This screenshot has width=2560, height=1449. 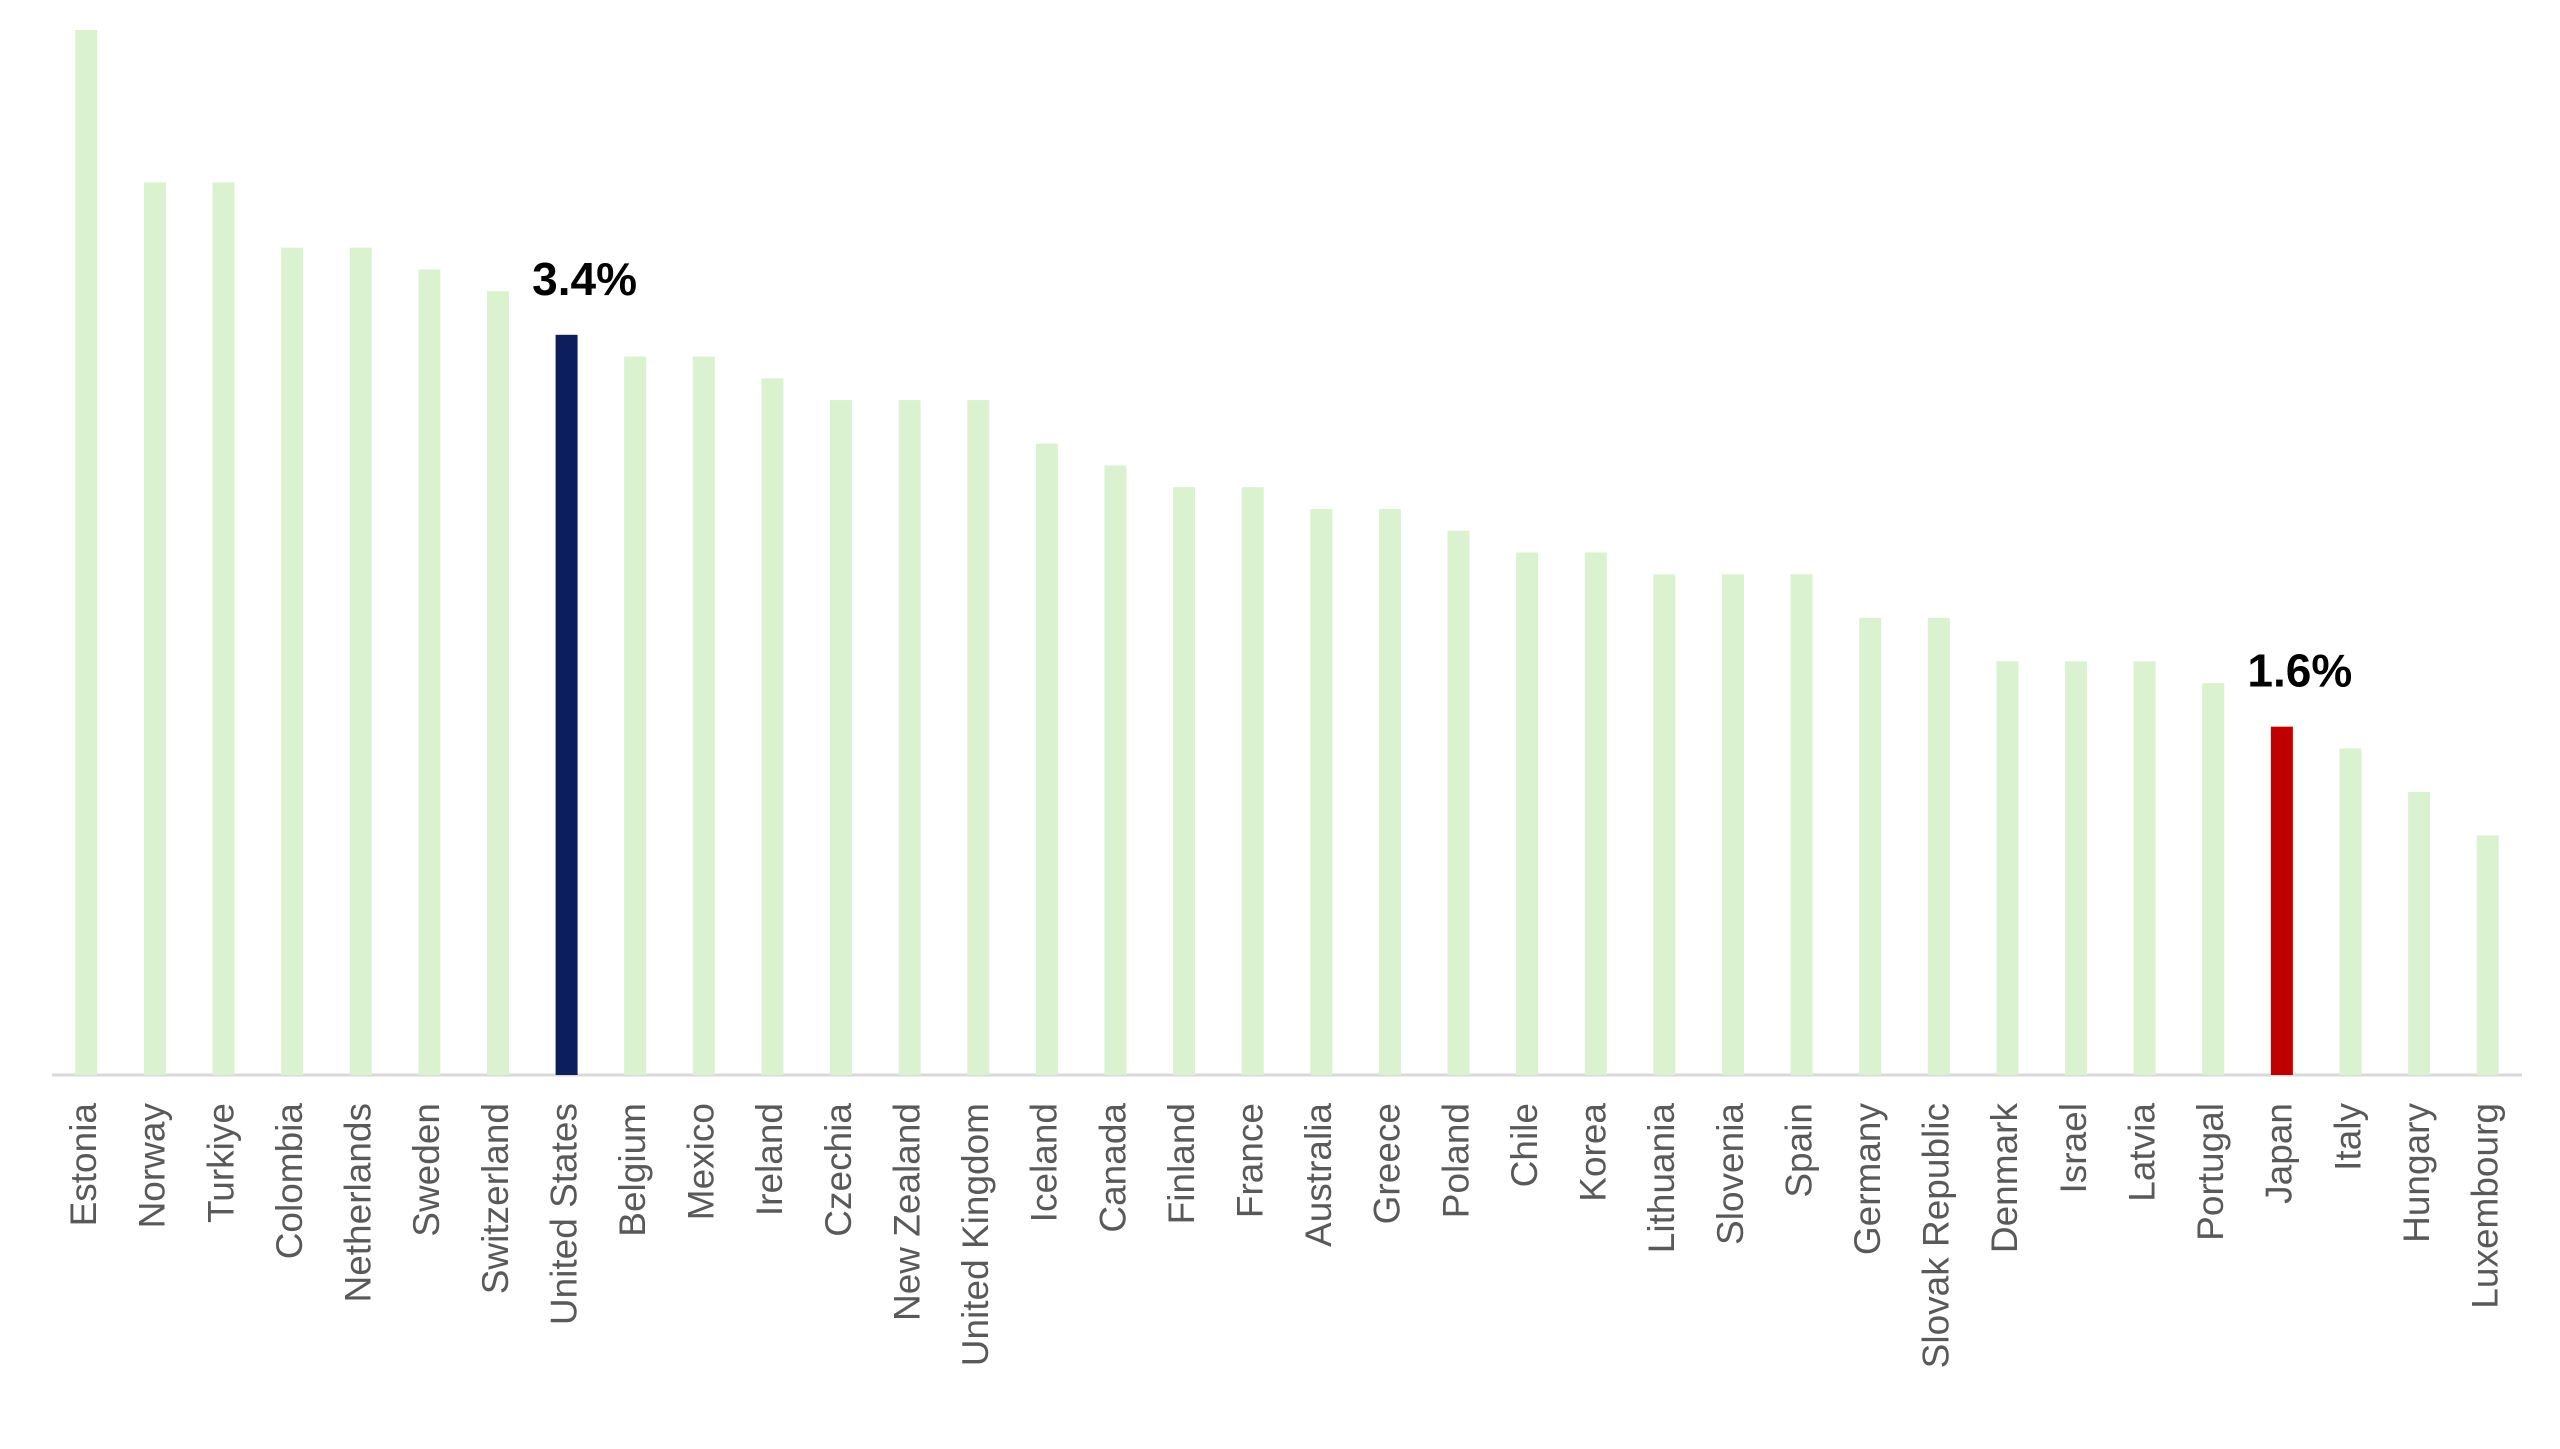 I want to click on x-tick-label: Norway, so click(x=152, y=1166).